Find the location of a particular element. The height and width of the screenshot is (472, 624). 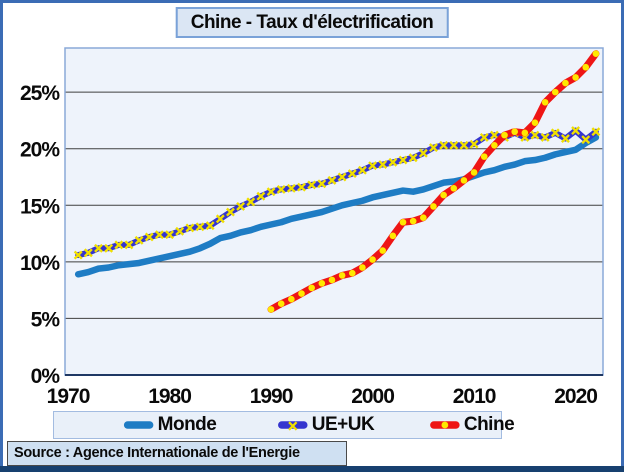

y-tick-label: 15% is located at coordinates (40, 206).